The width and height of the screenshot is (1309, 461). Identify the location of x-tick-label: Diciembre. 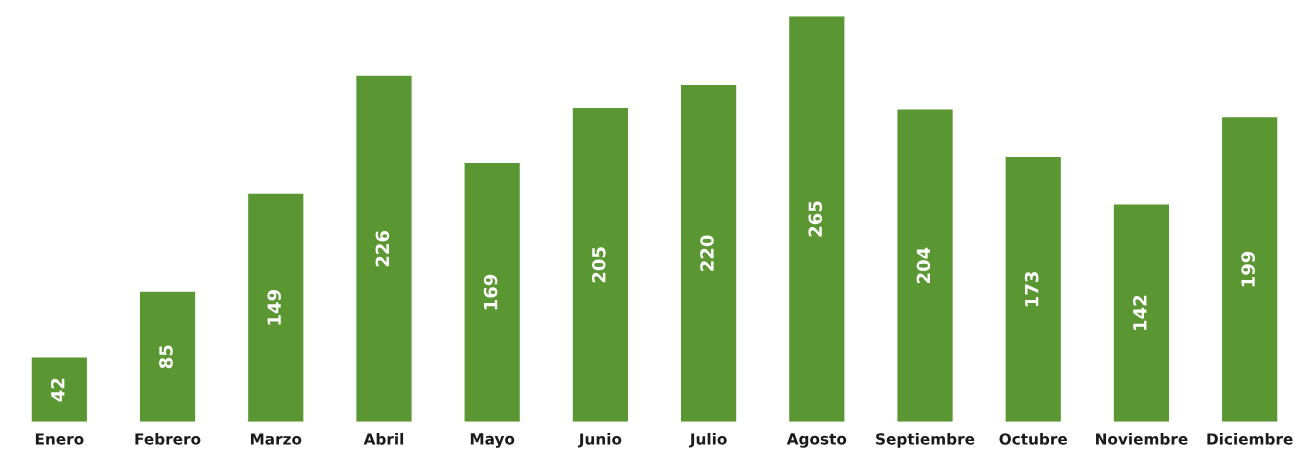
(1250, 438).